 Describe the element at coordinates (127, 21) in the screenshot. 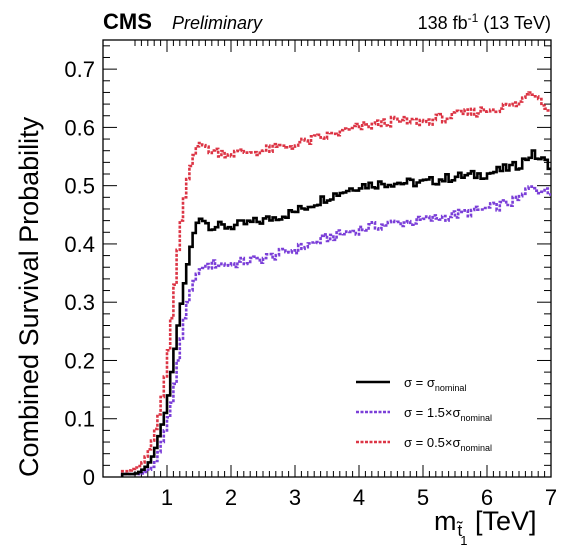

I see `cms-label: CMS` at that location.